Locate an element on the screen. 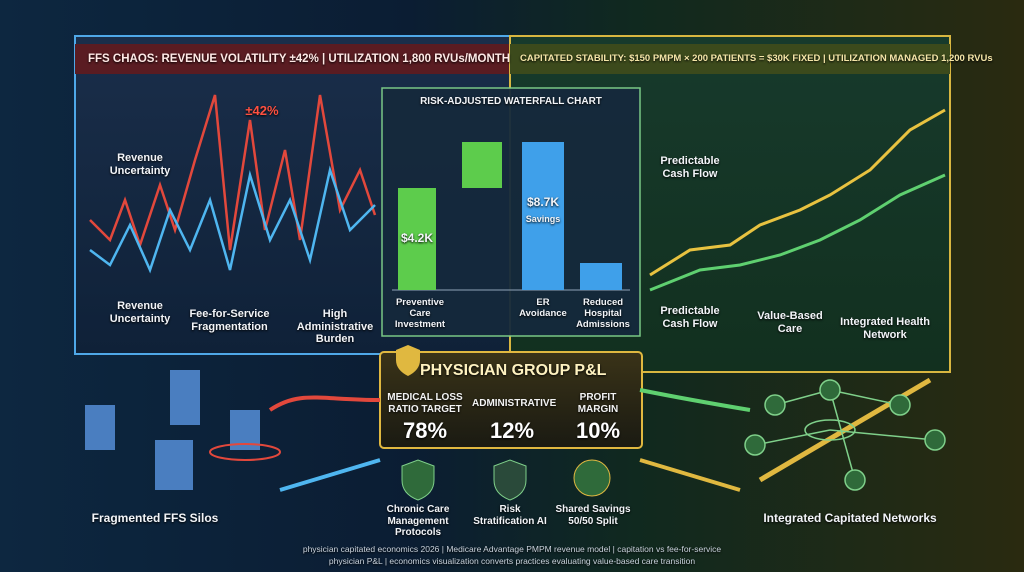 This screenshot has height=572, width=1024. left-header-bar is located at coordinates (294, 59).